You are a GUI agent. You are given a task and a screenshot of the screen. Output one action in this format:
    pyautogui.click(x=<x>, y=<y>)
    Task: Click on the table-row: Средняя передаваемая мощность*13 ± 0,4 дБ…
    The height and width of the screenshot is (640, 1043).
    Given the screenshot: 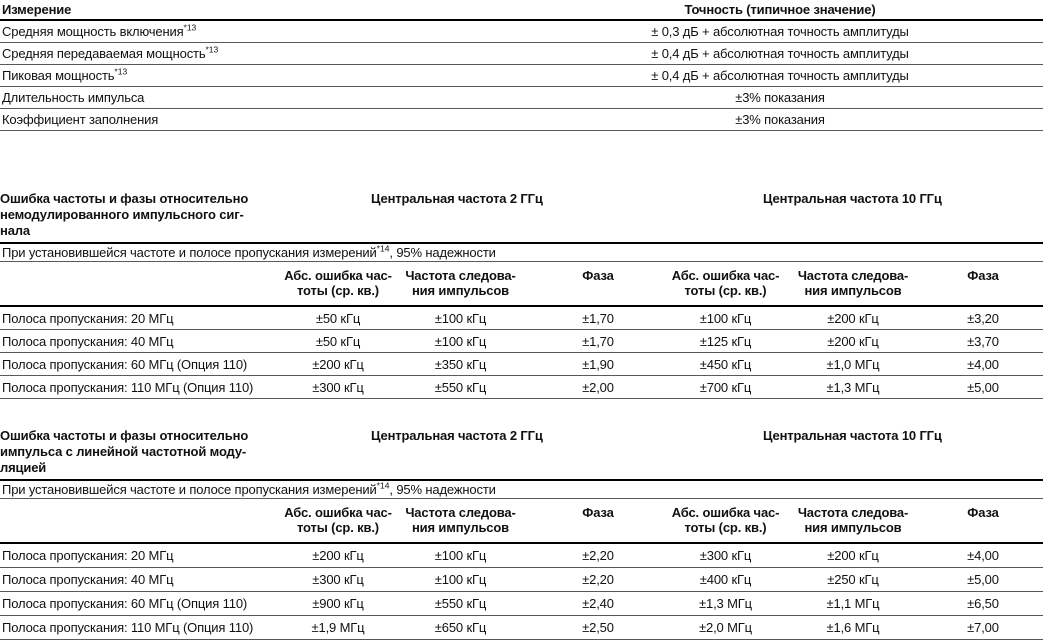 What is the action you would take?
    pyautogui.click(x=521, y=54)
    